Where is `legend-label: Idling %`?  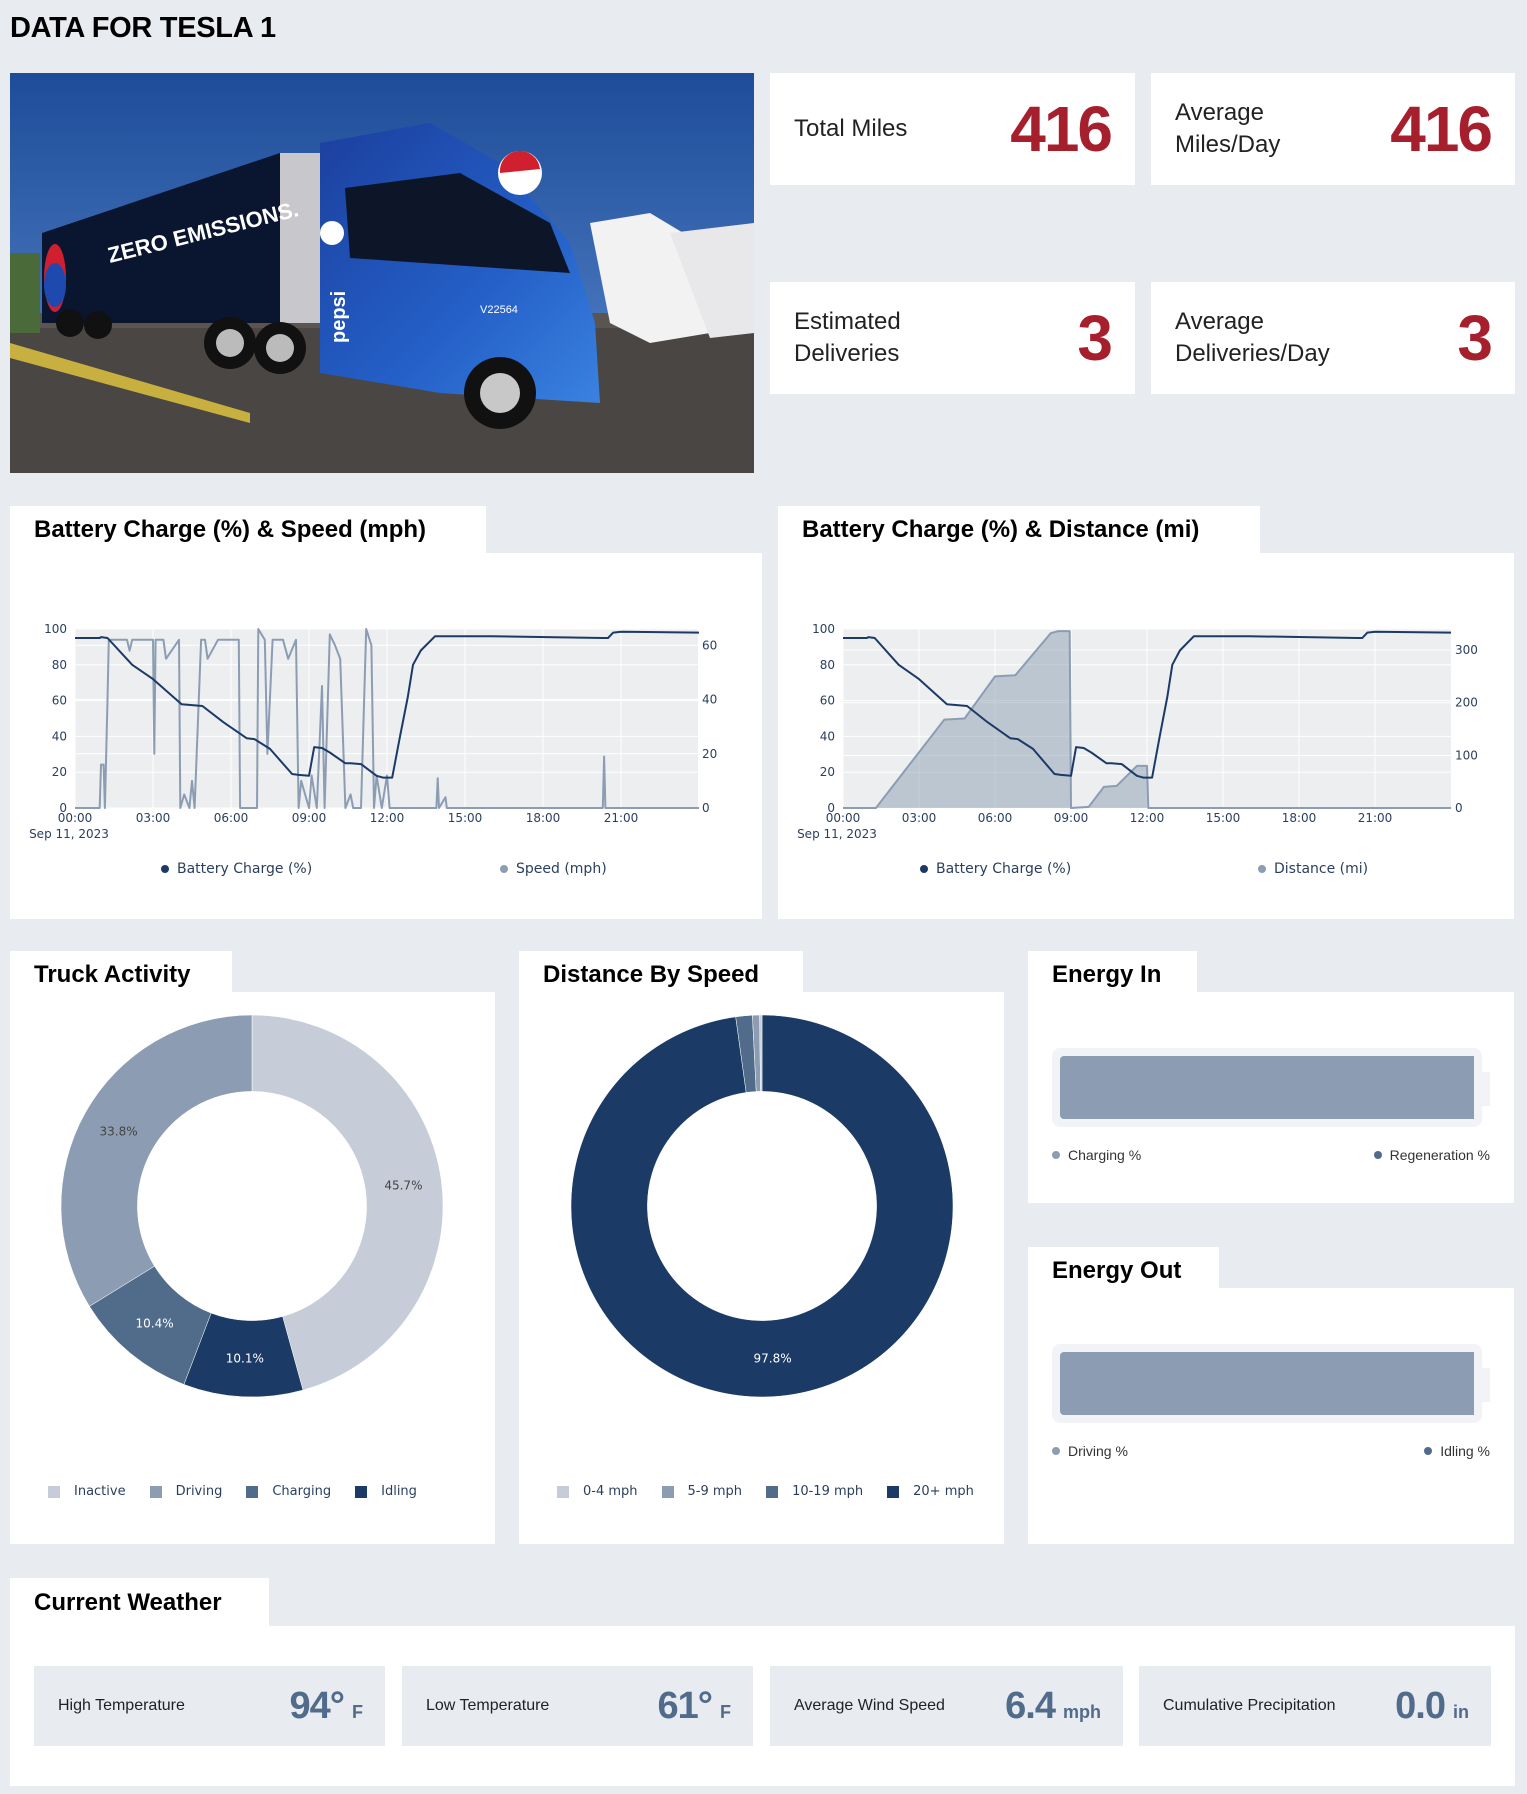
legend-label: Idling % is located at coordinates (1465, 1451).